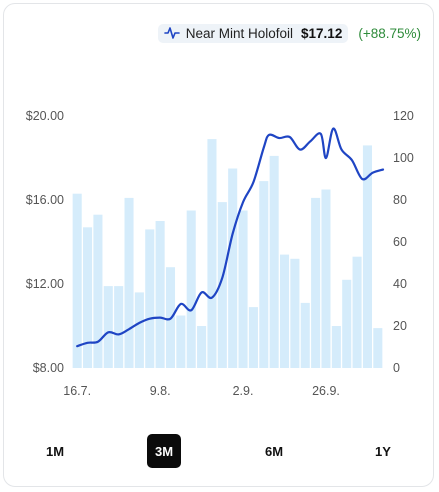 The height and width of the screenshot is (492, 439). What do you see at coordinates (45, 284) in the screenshot?
I see `y-left-tick-label: $12.00` at bounding box center [45, 284].